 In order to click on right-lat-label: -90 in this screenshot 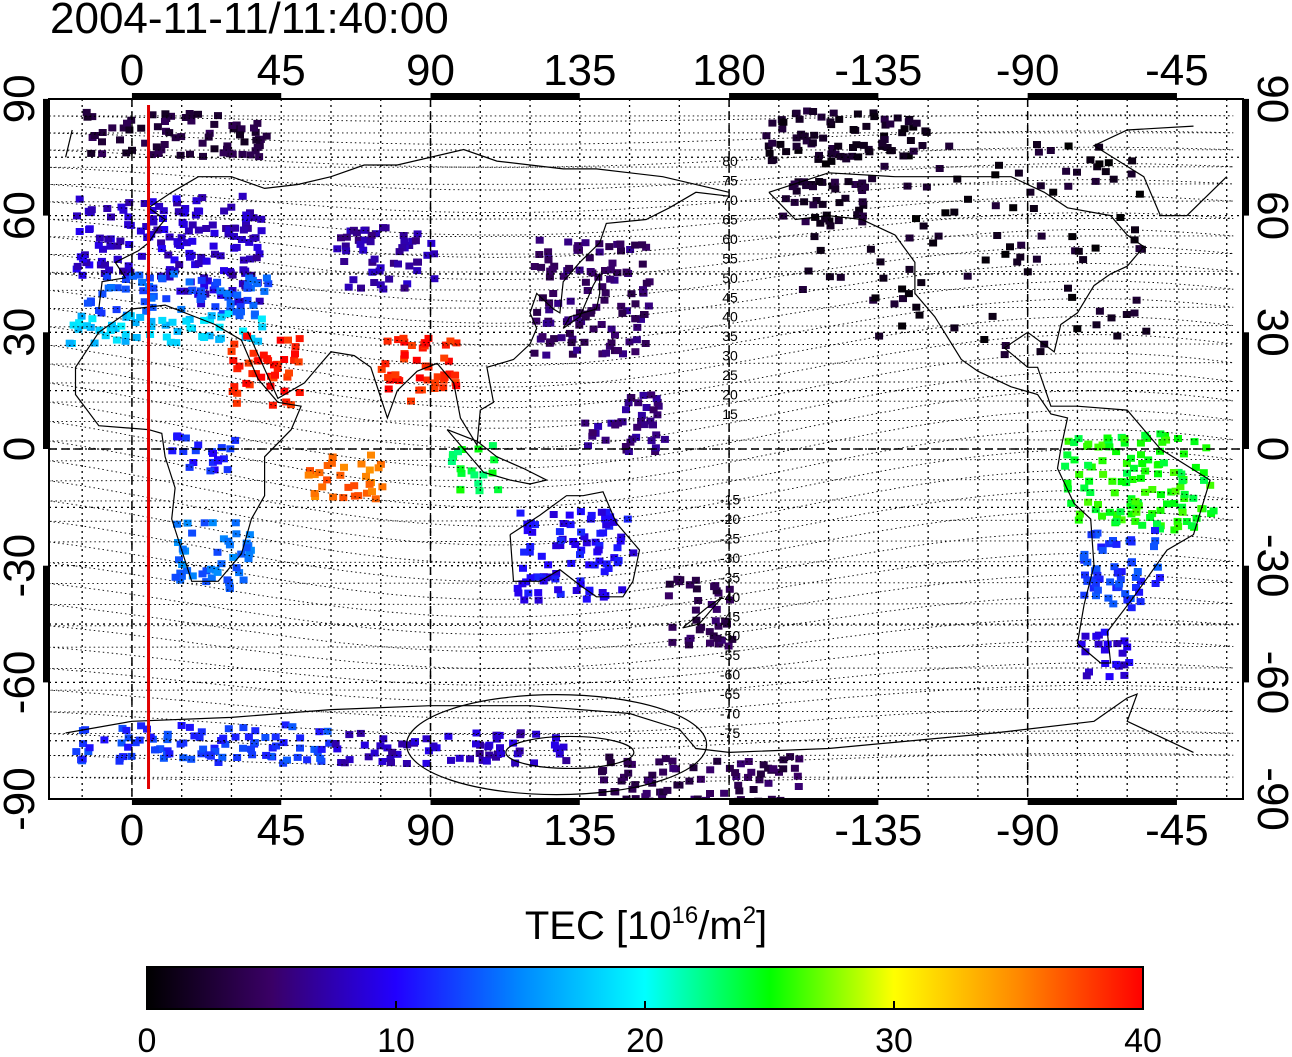, I will do `click(1270, 799)`.